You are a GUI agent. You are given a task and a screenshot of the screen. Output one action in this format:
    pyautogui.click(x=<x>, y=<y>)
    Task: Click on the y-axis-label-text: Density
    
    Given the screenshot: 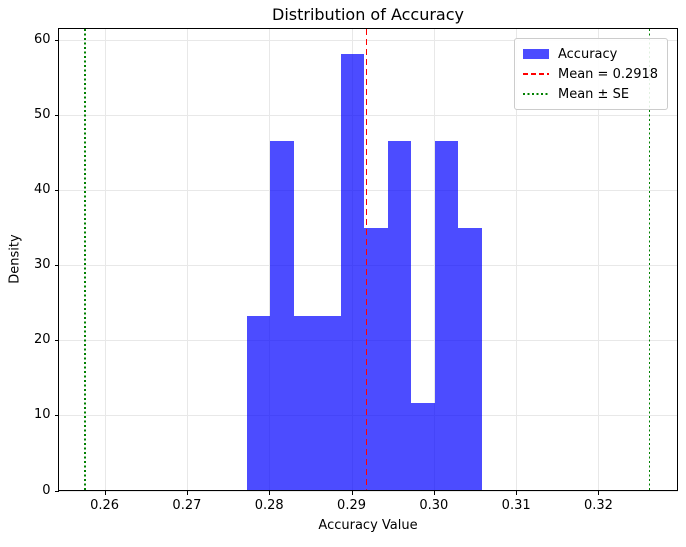 What is the action you would take?
    pyautogui.click(x=15, y=259)
    